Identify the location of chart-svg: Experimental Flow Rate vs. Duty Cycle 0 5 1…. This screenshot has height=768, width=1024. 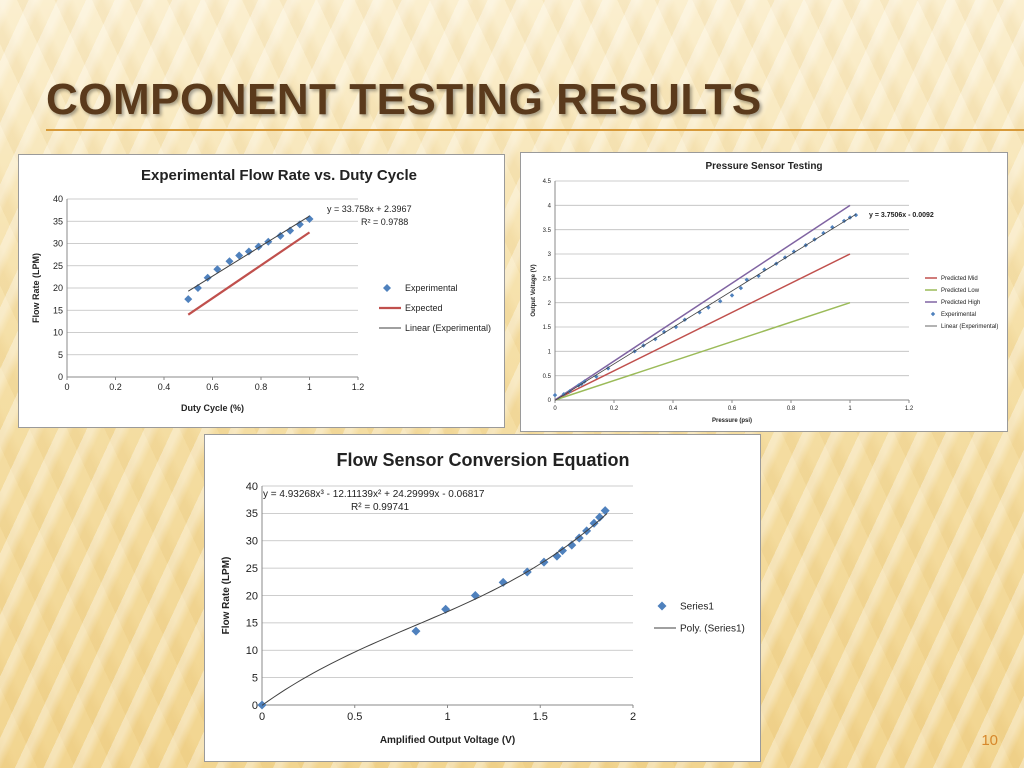
(261, 290).